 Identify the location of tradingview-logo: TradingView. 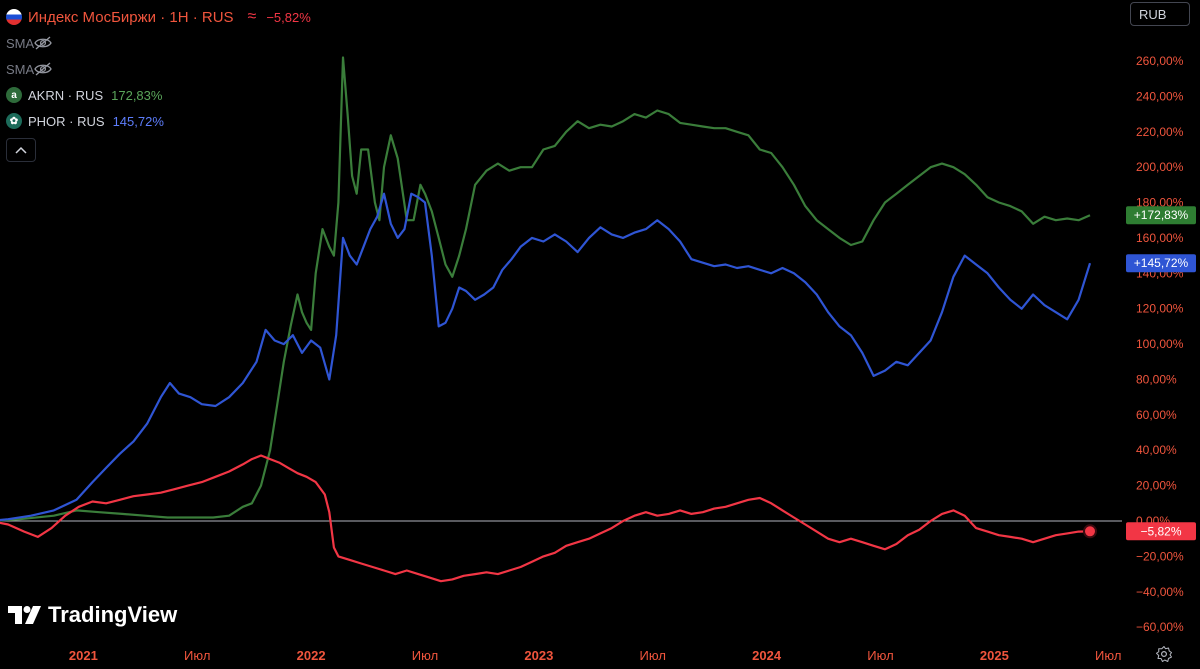
(92, 615).